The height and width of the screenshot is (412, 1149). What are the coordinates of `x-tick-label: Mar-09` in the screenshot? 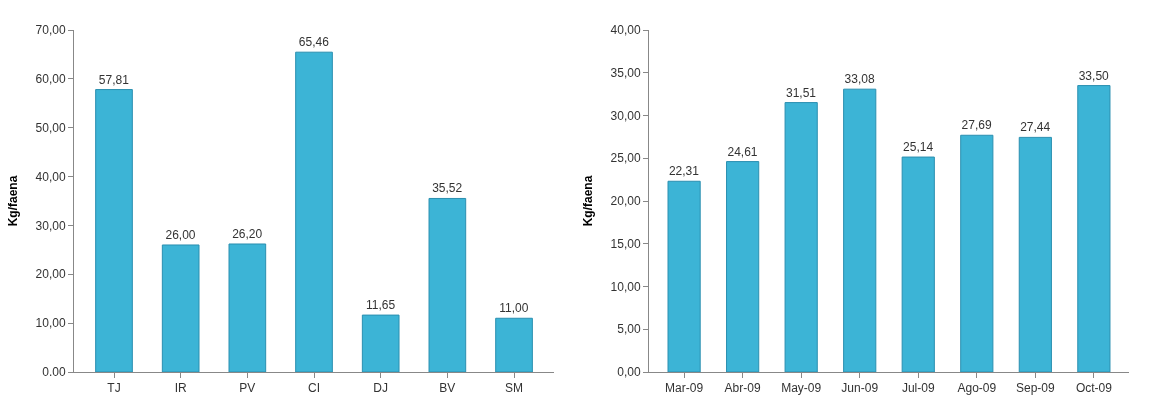 It's located at (684, 388).